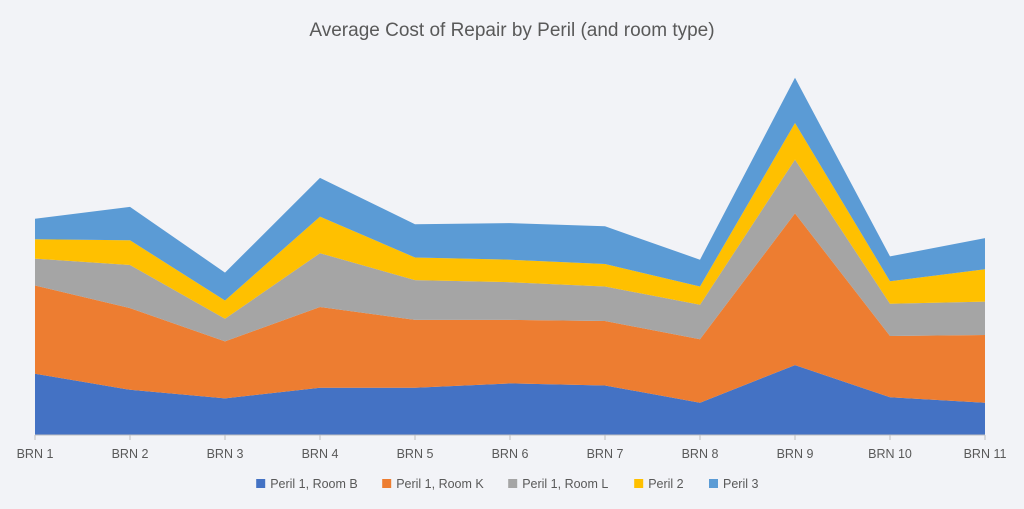 The width and height of the screenshot is (1024, 509). I want to click on x-tick-label: BRN 1, so click(35, 454).